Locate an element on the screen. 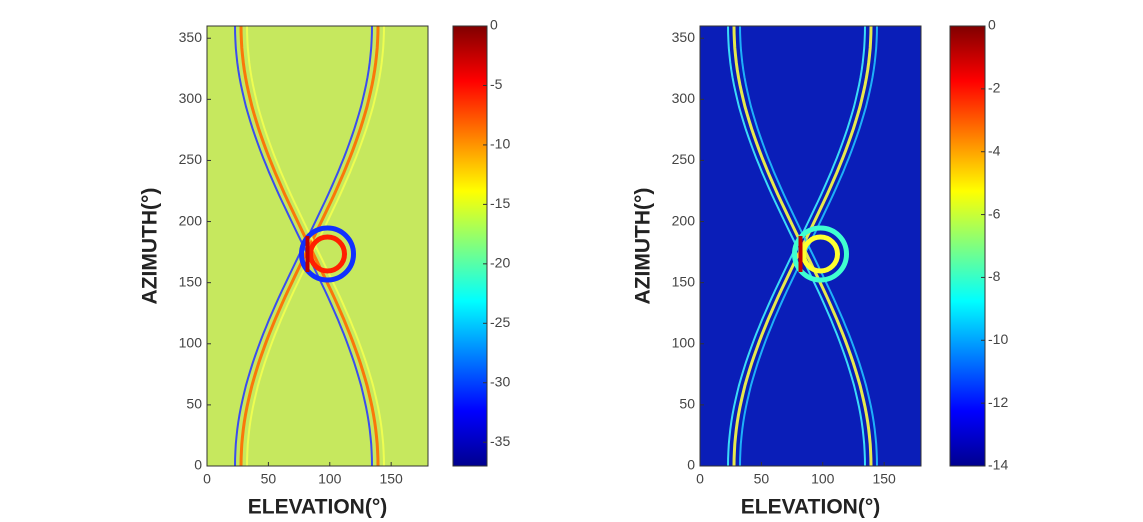 Image resolution: width=1143 pixels, height=522 pixels. colorbar-tick-label: -35 is located at coordinates (500, 441).